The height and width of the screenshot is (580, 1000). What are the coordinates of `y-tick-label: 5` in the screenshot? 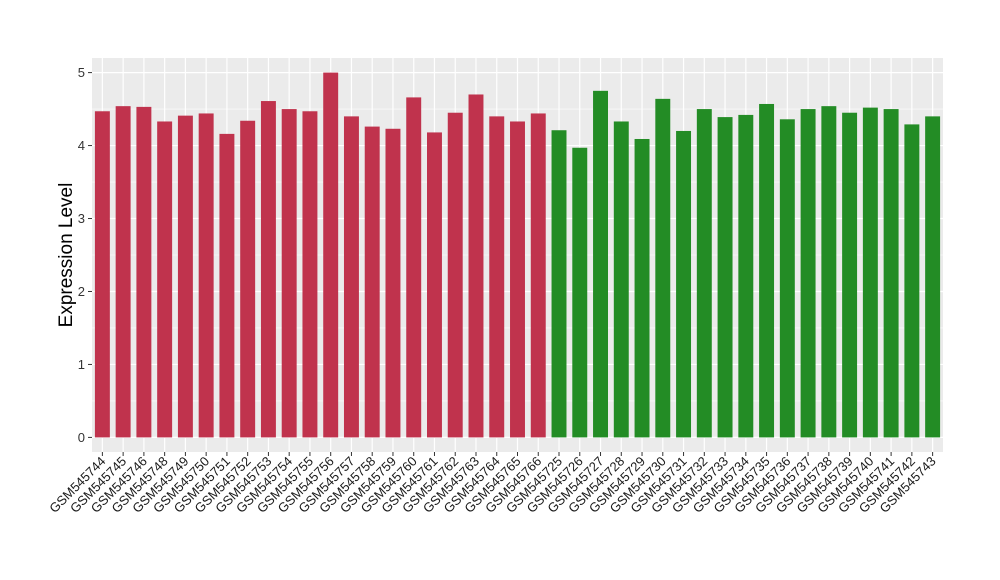 It's located at (81, 72).